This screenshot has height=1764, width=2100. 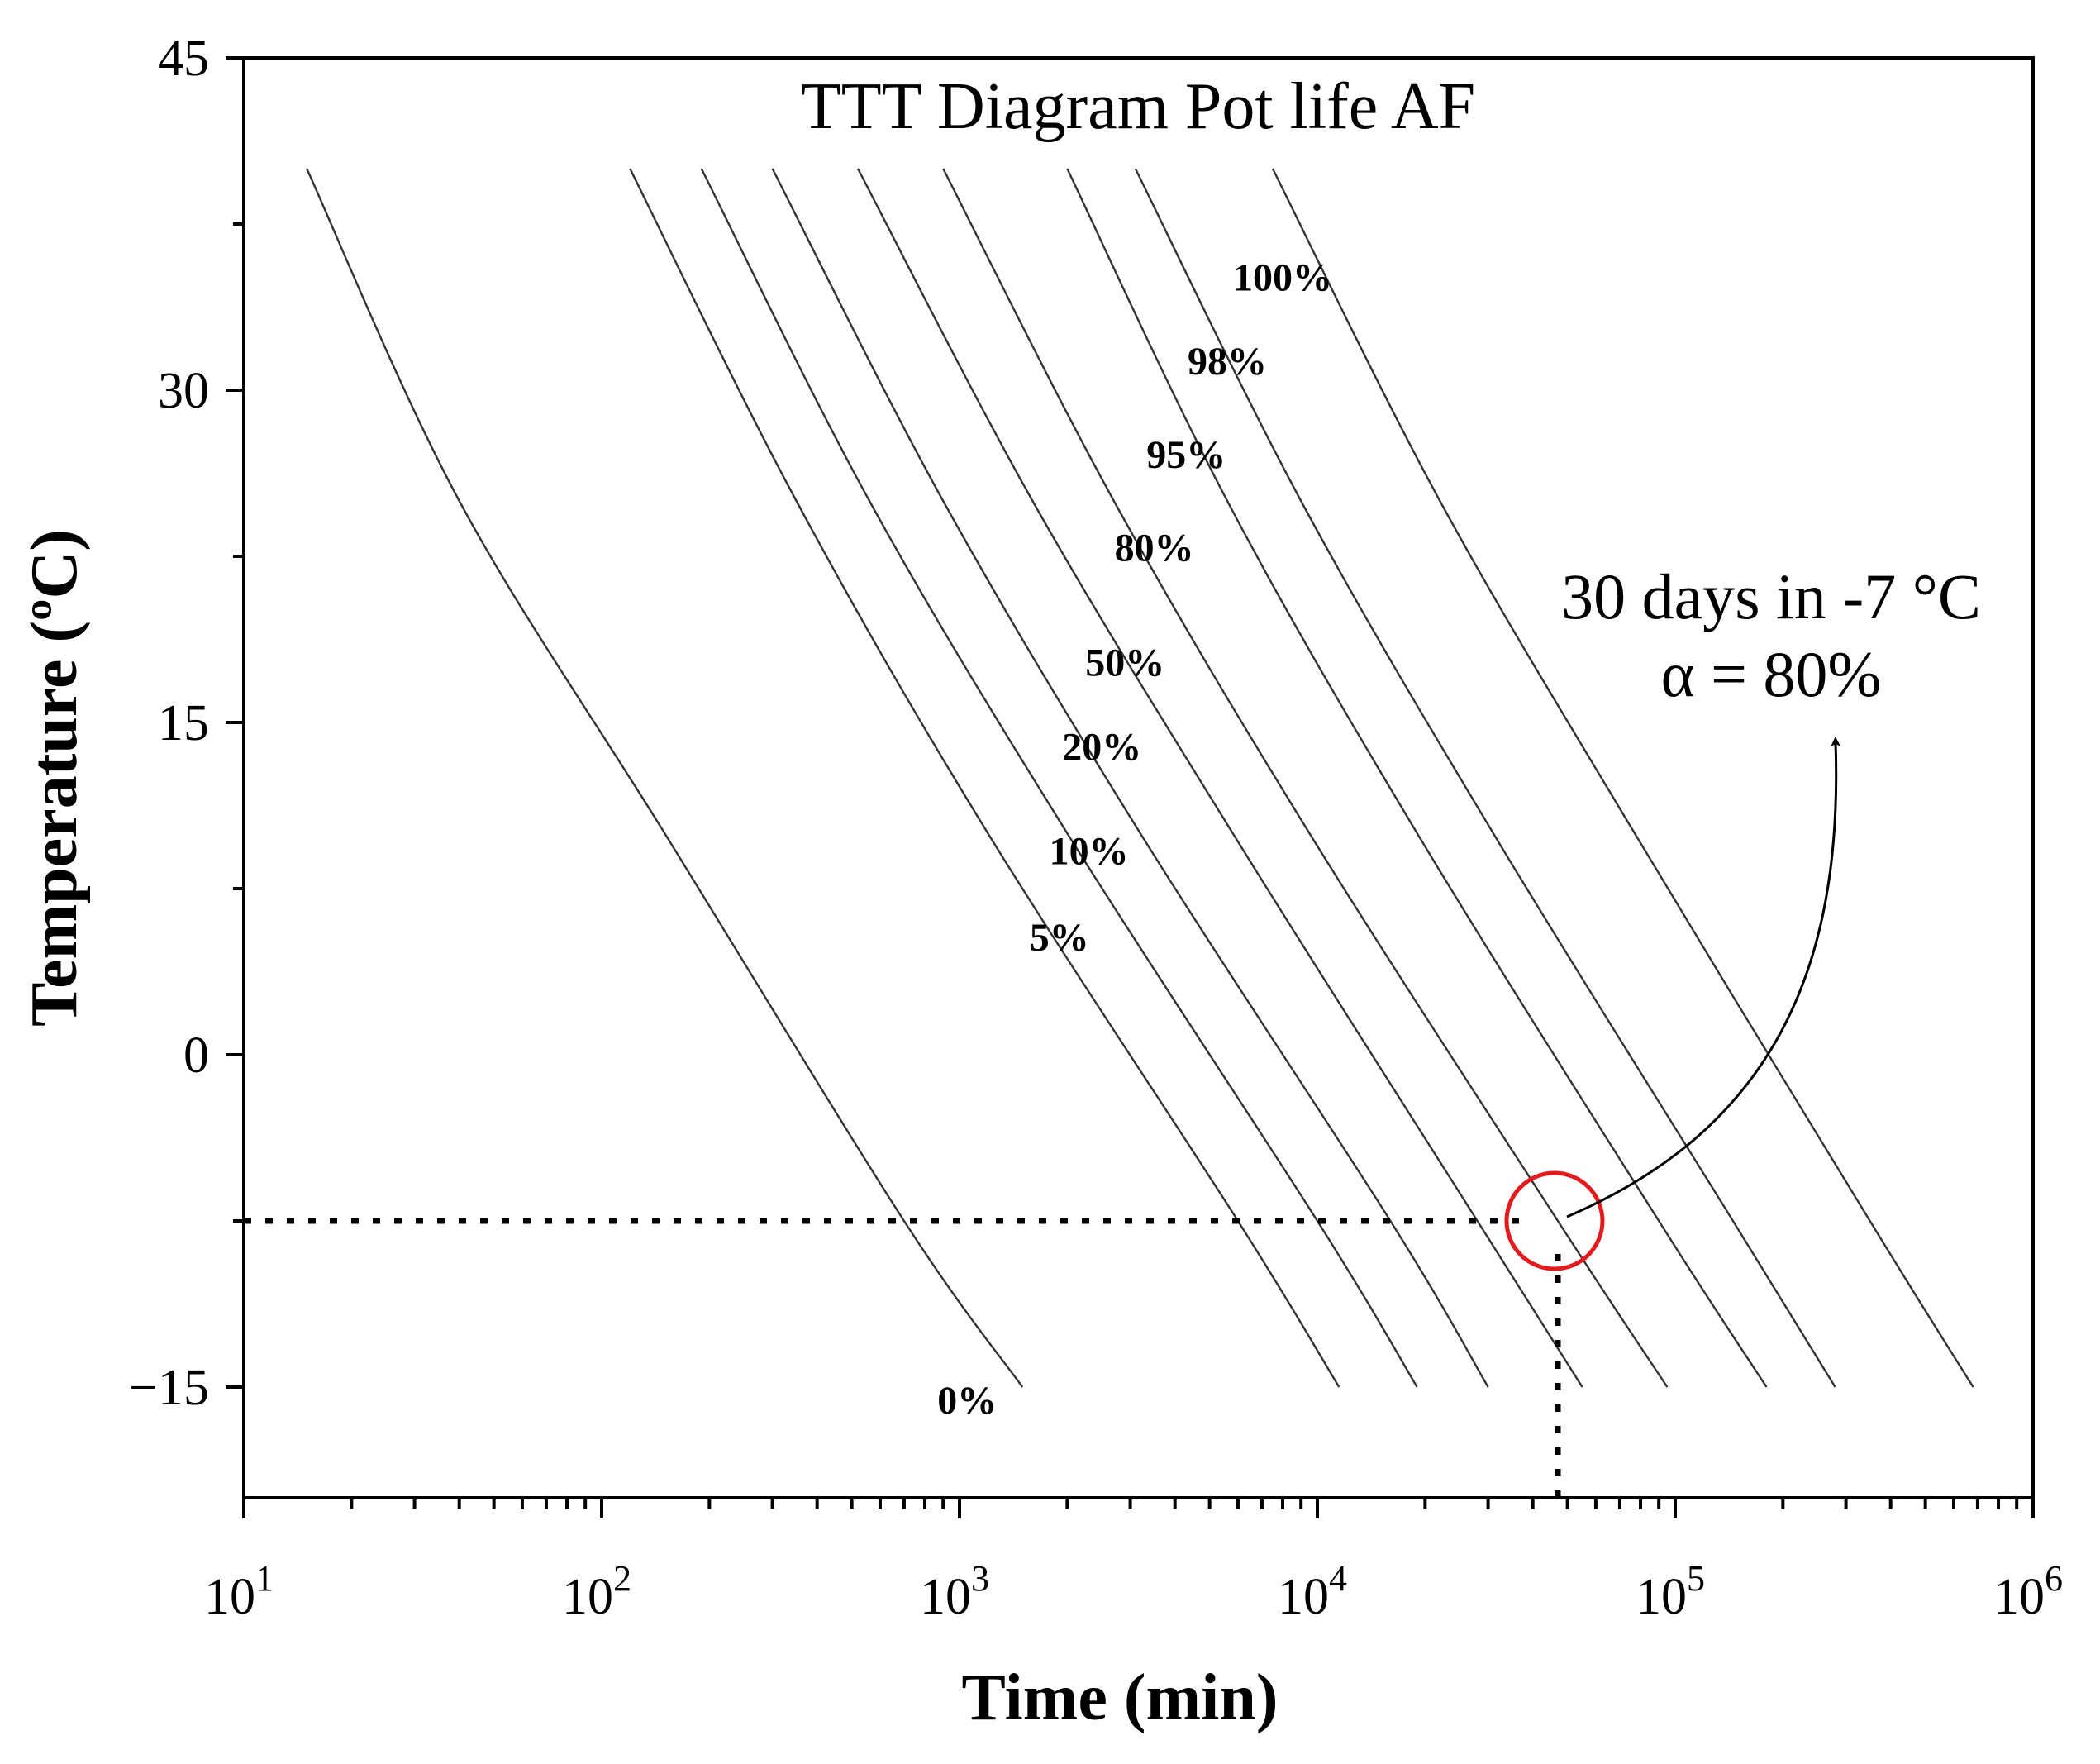 I want to click on red-circle-marker, so click(x=1554, y=1220).